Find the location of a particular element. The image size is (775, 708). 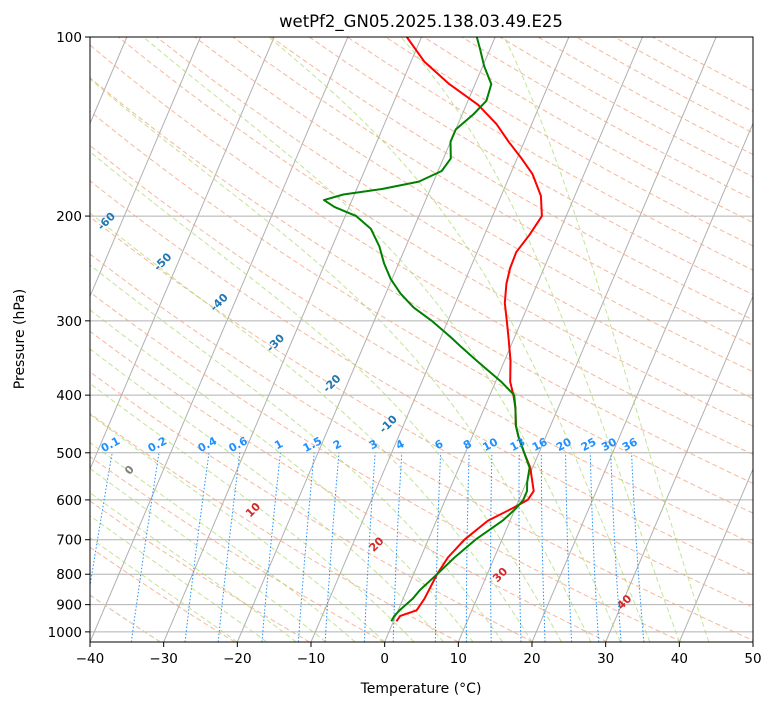

x-tick-label: 40 is located at coordinates (679, 659).